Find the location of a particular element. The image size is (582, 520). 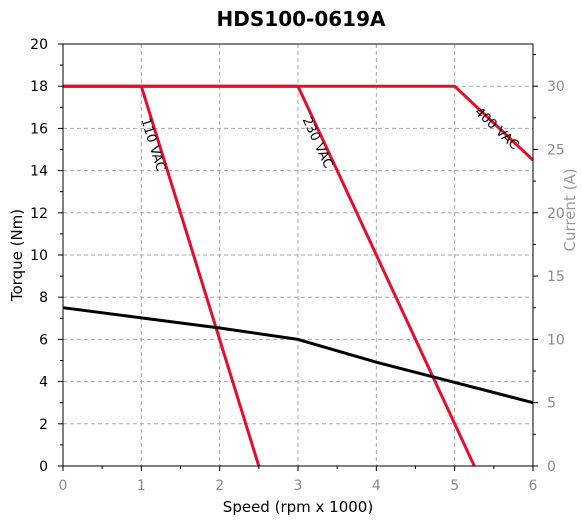

y2-tick-label: 20 is located at coordinates (556, 214).